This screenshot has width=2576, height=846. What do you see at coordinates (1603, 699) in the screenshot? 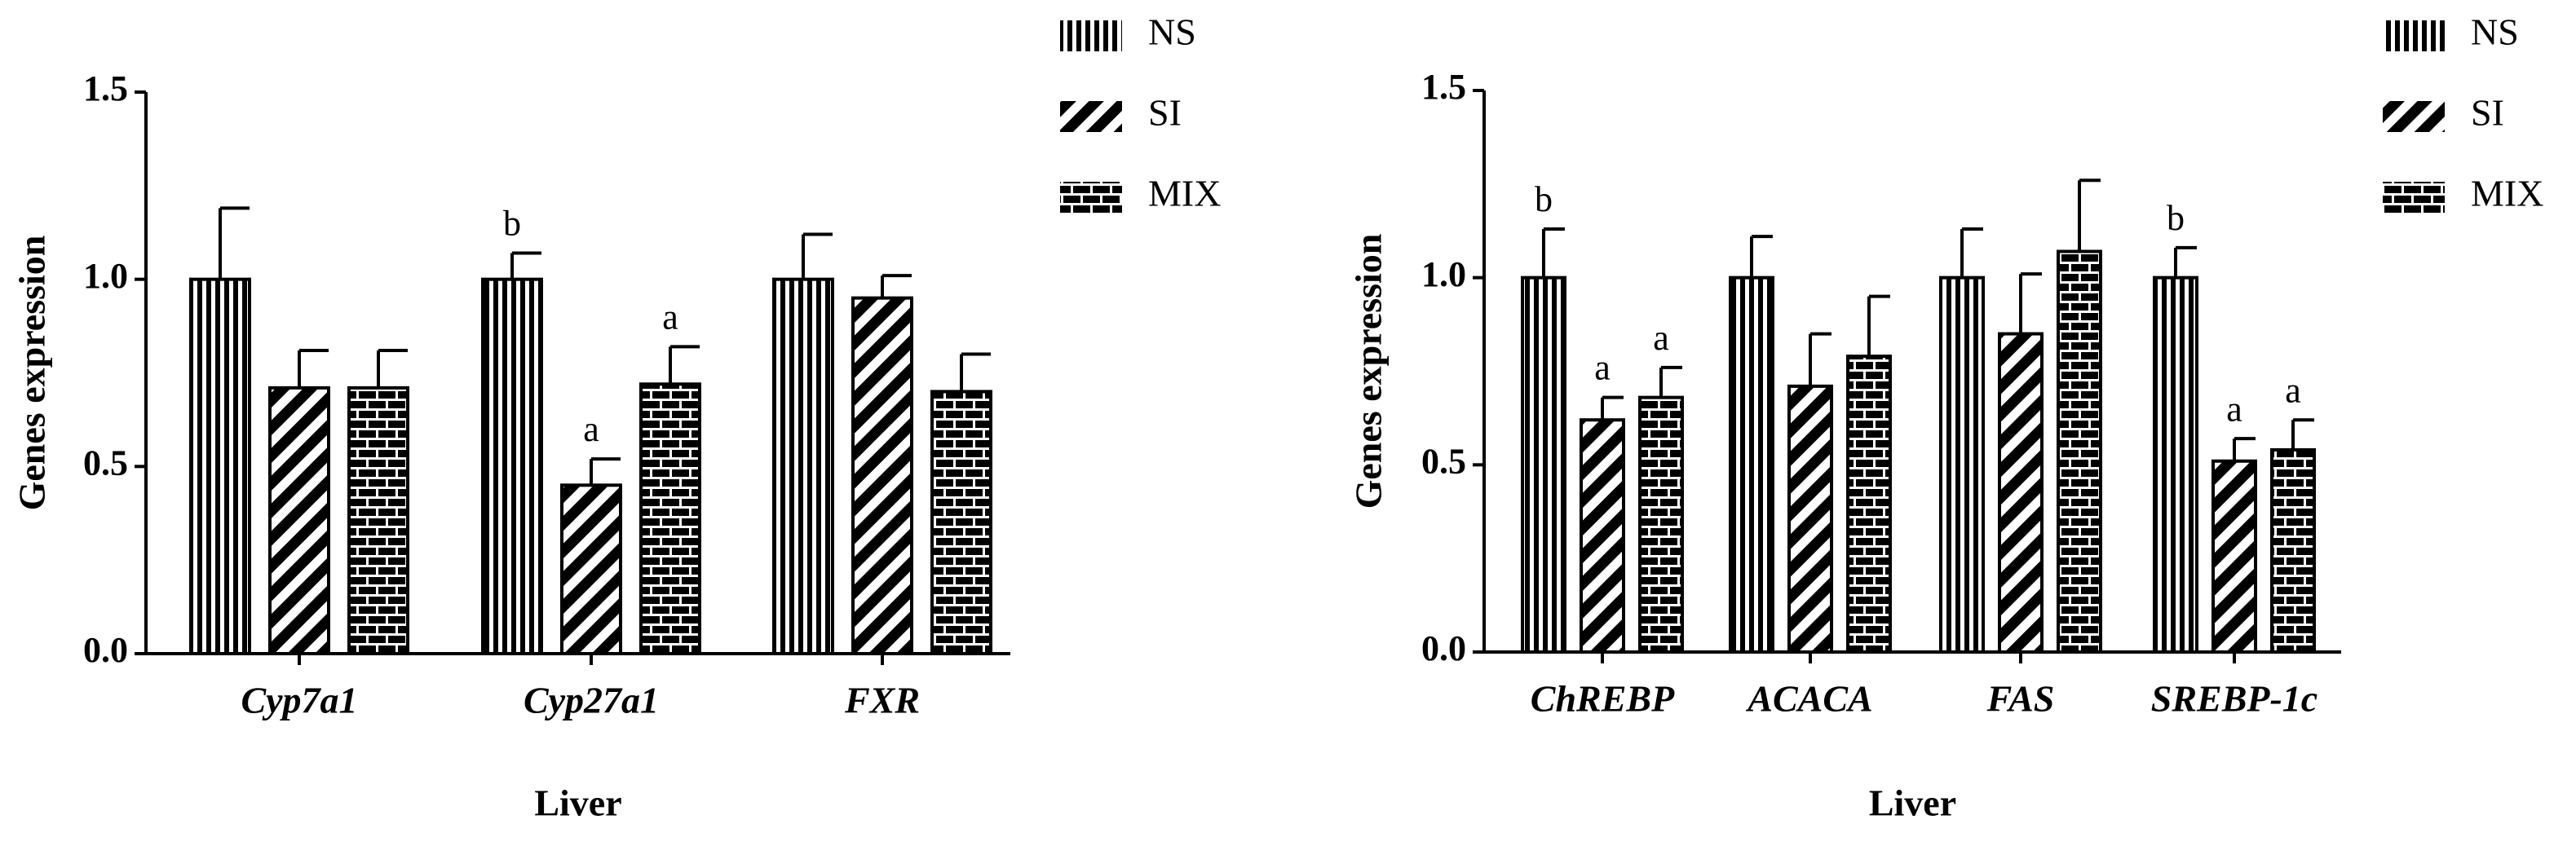
I see `x-tick-label: ChREBP` at bounding box center [1603, 699].